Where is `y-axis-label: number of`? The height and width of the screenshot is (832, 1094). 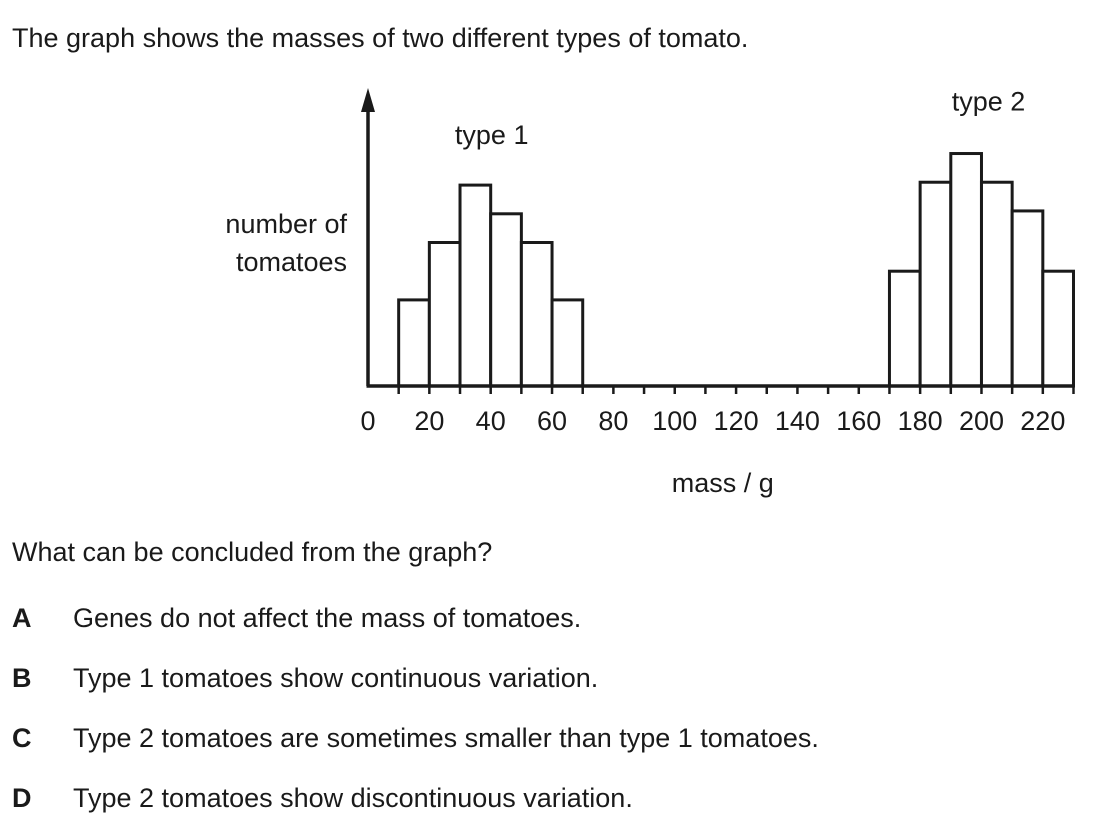
y-axis-label: number of is located at coordinates (286, 224).